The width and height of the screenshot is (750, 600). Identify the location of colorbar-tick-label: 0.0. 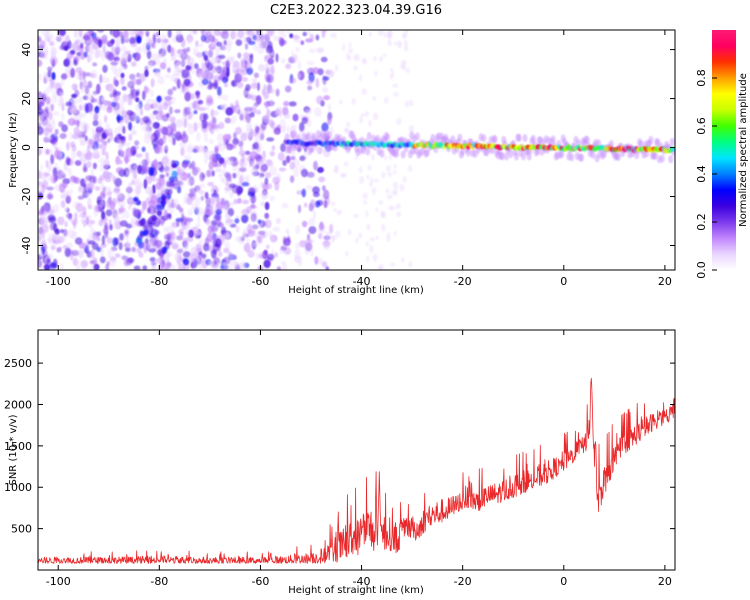
(701, 270).